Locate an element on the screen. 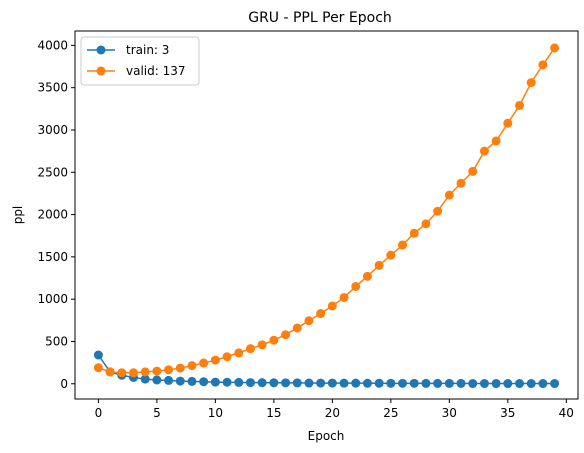  y-tick-label: 4000 is located at coordinates (52, 45).